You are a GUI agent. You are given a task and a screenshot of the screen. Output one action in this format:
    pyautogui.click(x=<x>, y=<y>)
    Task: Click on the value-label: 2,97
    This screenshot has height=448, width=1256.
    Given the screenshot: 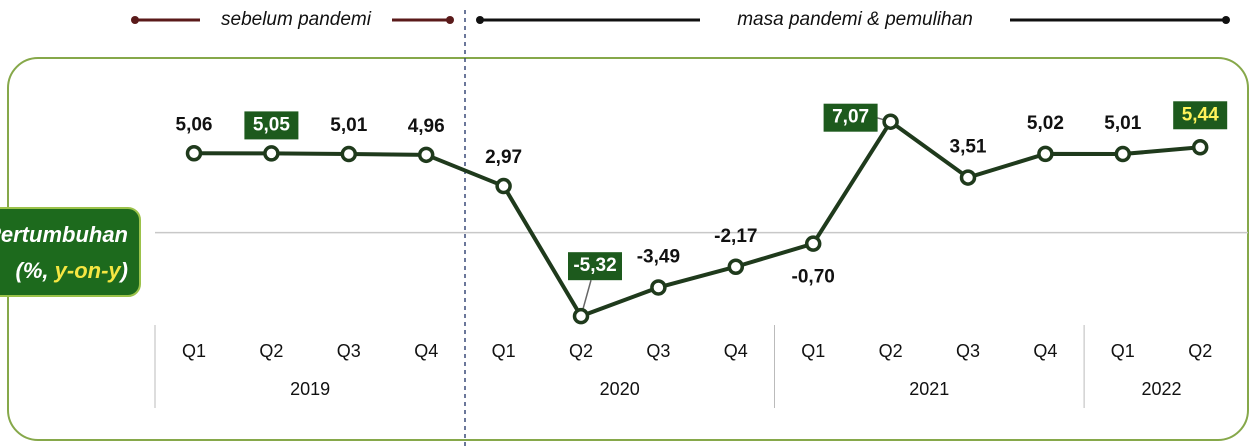 What is the action you would take?
    pyautogui.click(x=503, y=157)
    